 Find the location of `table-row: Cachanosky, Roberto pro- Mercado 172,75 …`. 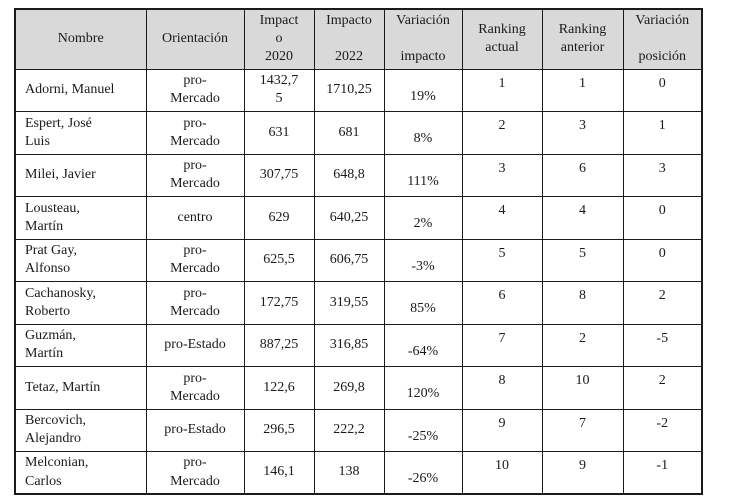

table-row: Cachanosky, Roberto pro- Mercado 172,75 … is located at coordinates (358, 303).